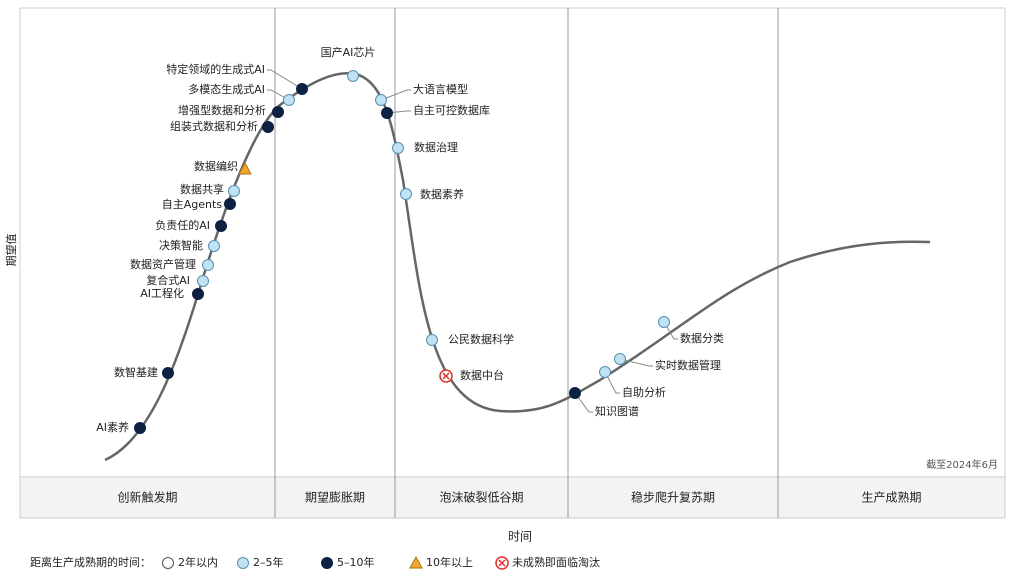  What do you see at coordinates (644, 392) in the screenshot?
I see `tech-label: 自助分析` at bounding box center [644, 392].